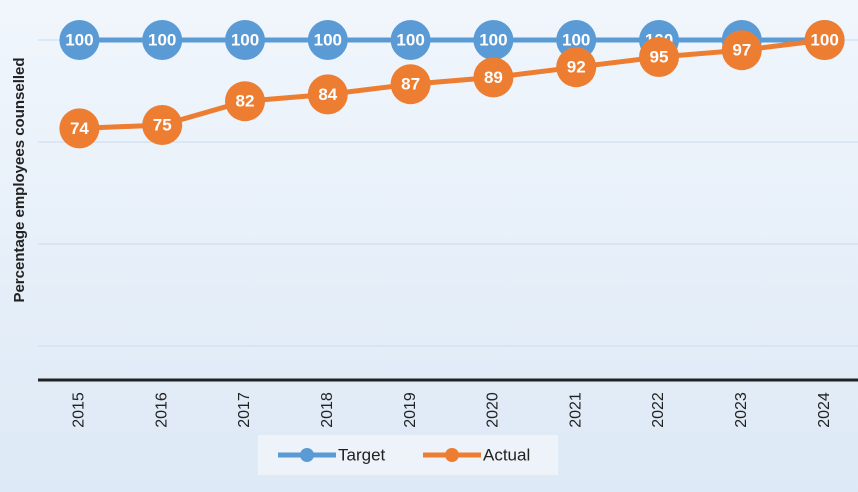 This screenshot has width=858, height=492. I want to click on data-label: 97, so click(741, 50).